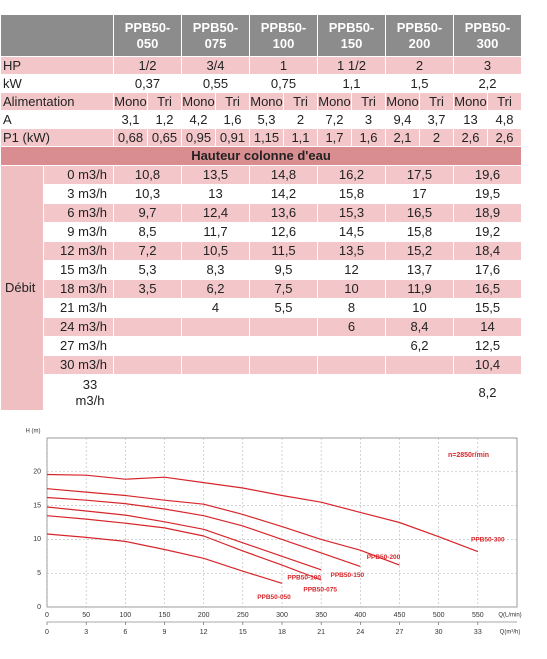 The width and height of the screenshot is (547, 659). I want to click on curve, so click(223, 527).